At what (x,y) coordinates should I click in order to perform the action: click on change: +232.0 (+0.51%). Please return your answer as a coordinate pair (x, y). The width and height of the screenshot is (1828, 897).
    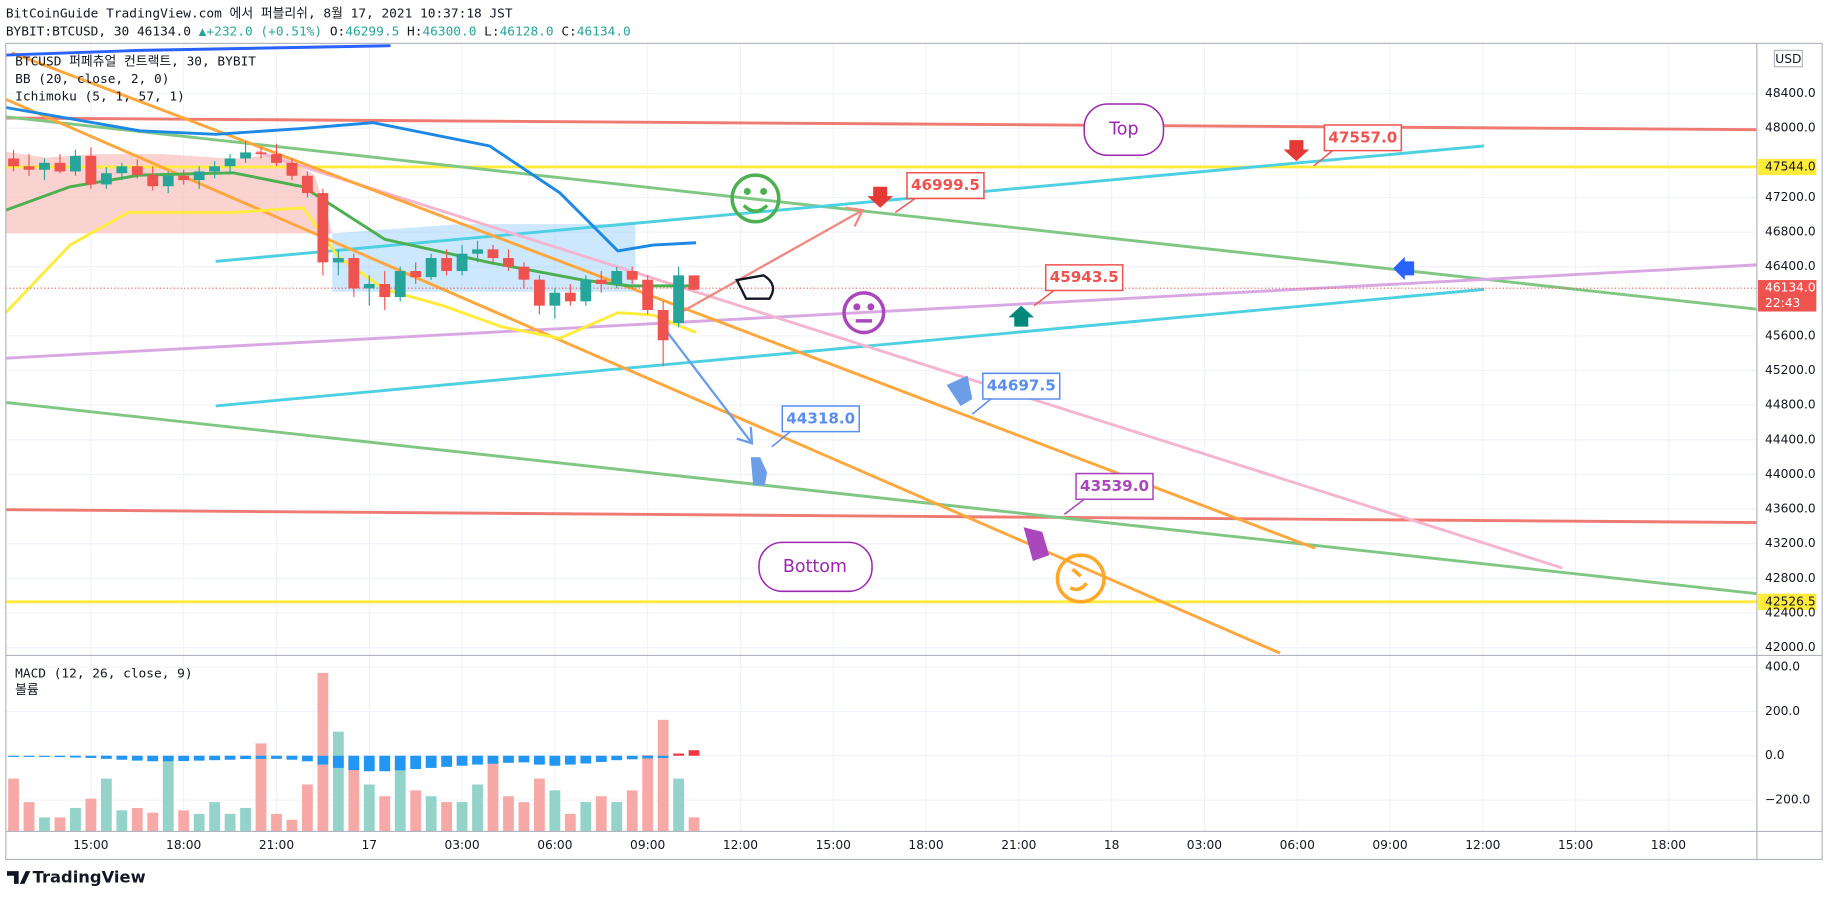
    Looking at the image, I should click on (264, 31).